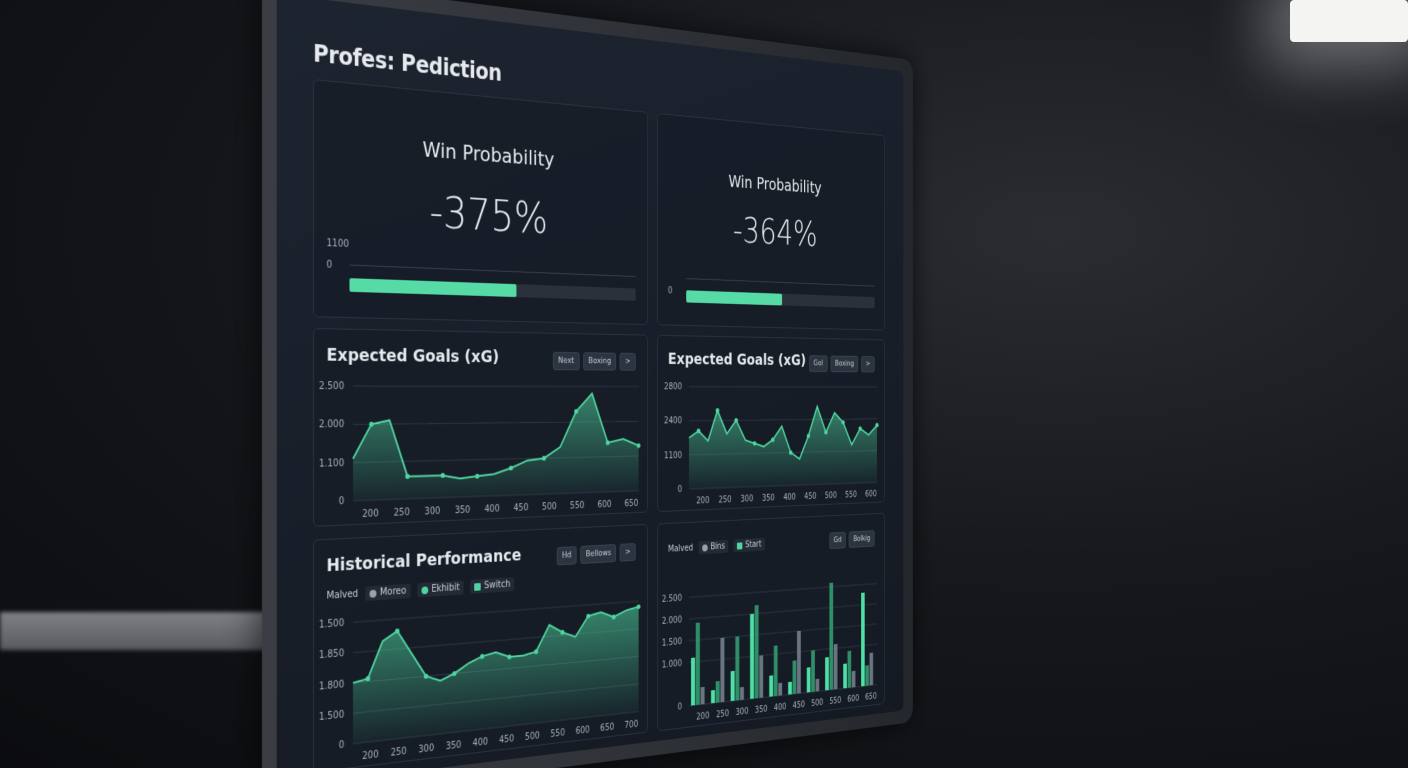  Describe the element at coordinates (567, 555) in the screenshot. I see `button: Hd` at that location.